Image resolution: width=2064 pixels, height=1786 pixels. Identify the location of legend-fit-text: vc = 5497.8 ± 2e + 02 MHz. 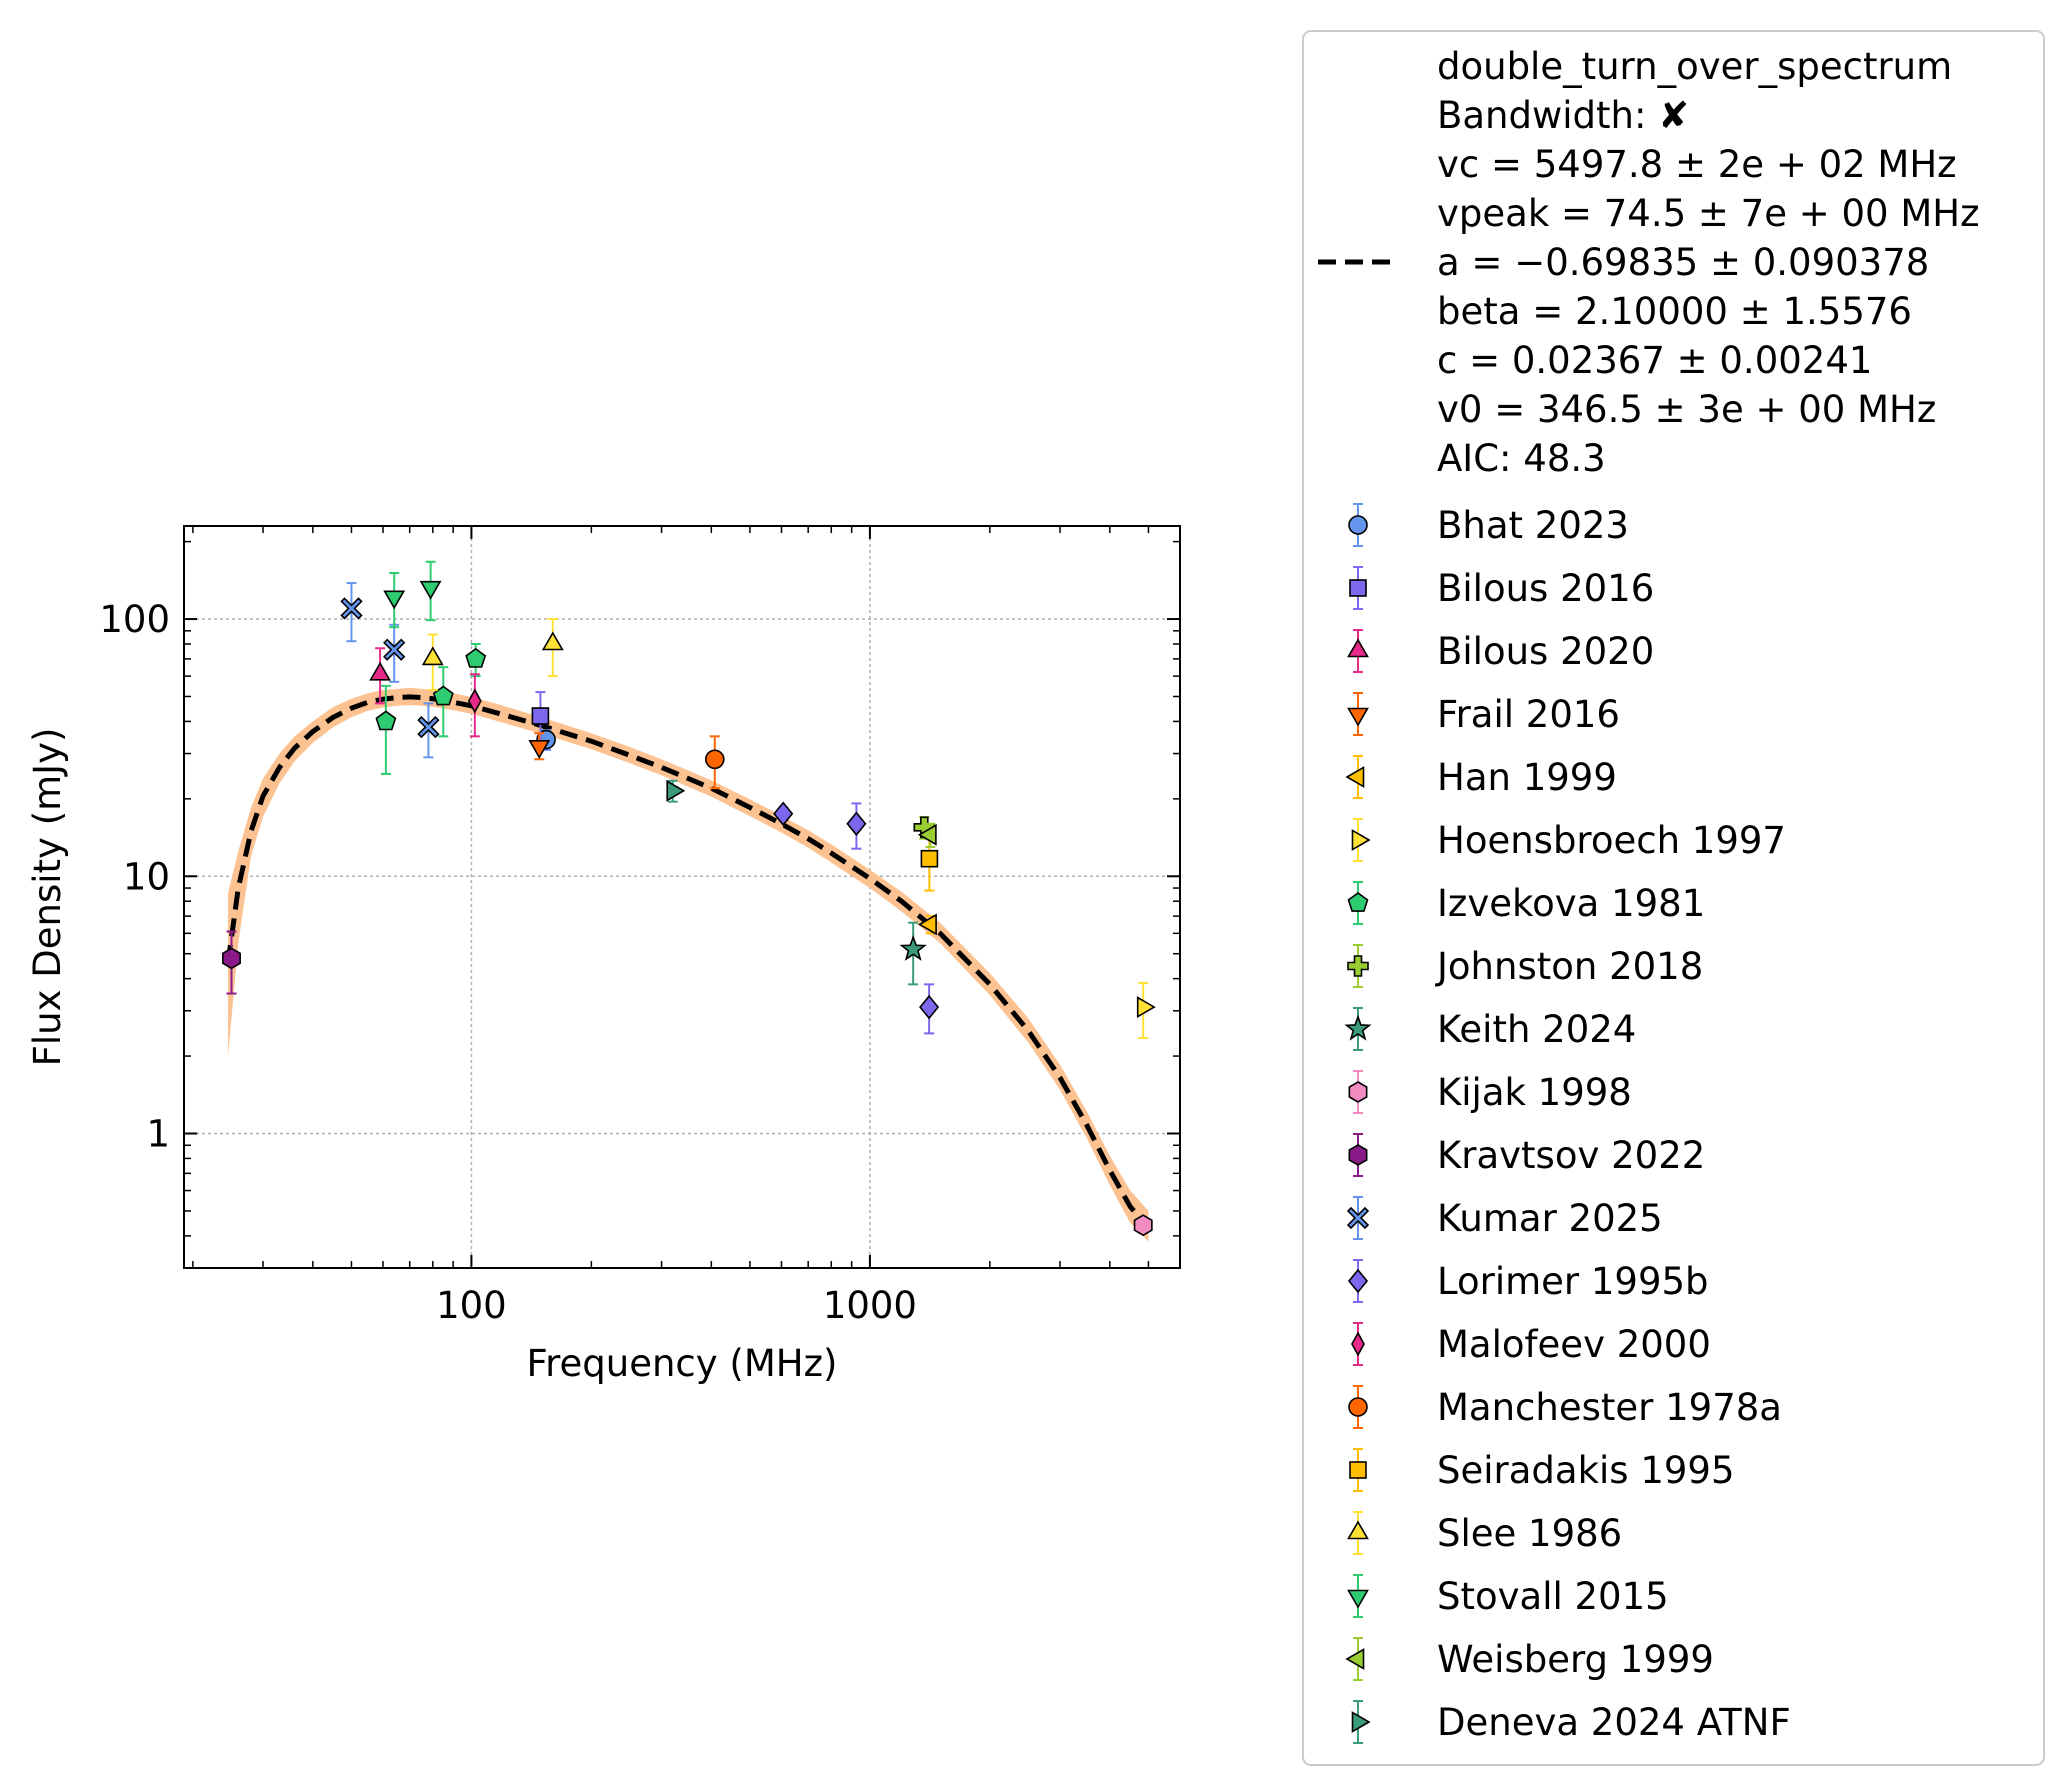
(1697, 164).